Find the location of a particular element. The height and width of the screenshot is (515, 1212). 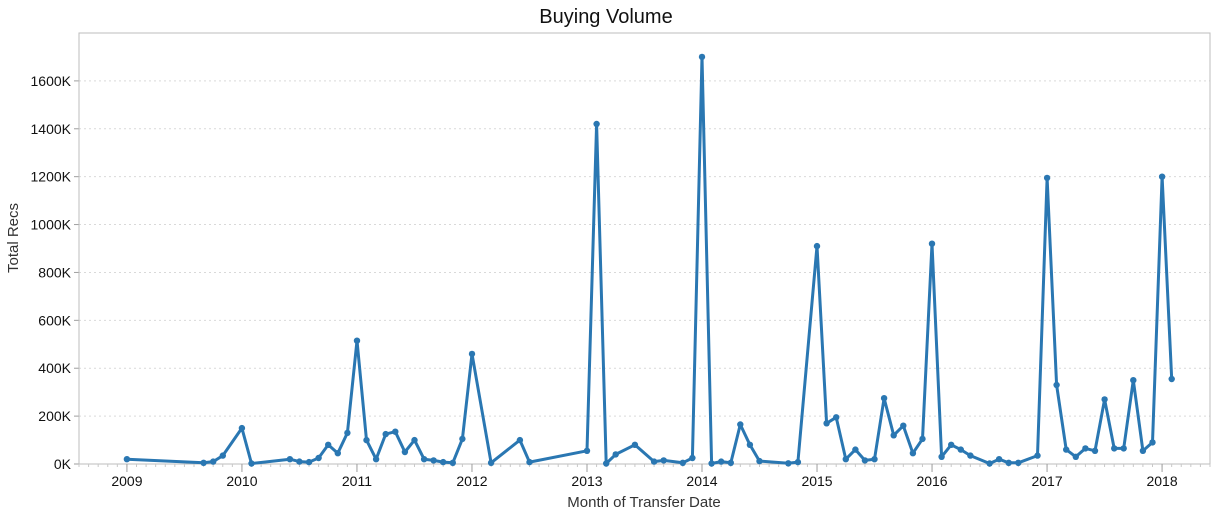

x-tick-label: 2013 is located at coordinates (586, 481).